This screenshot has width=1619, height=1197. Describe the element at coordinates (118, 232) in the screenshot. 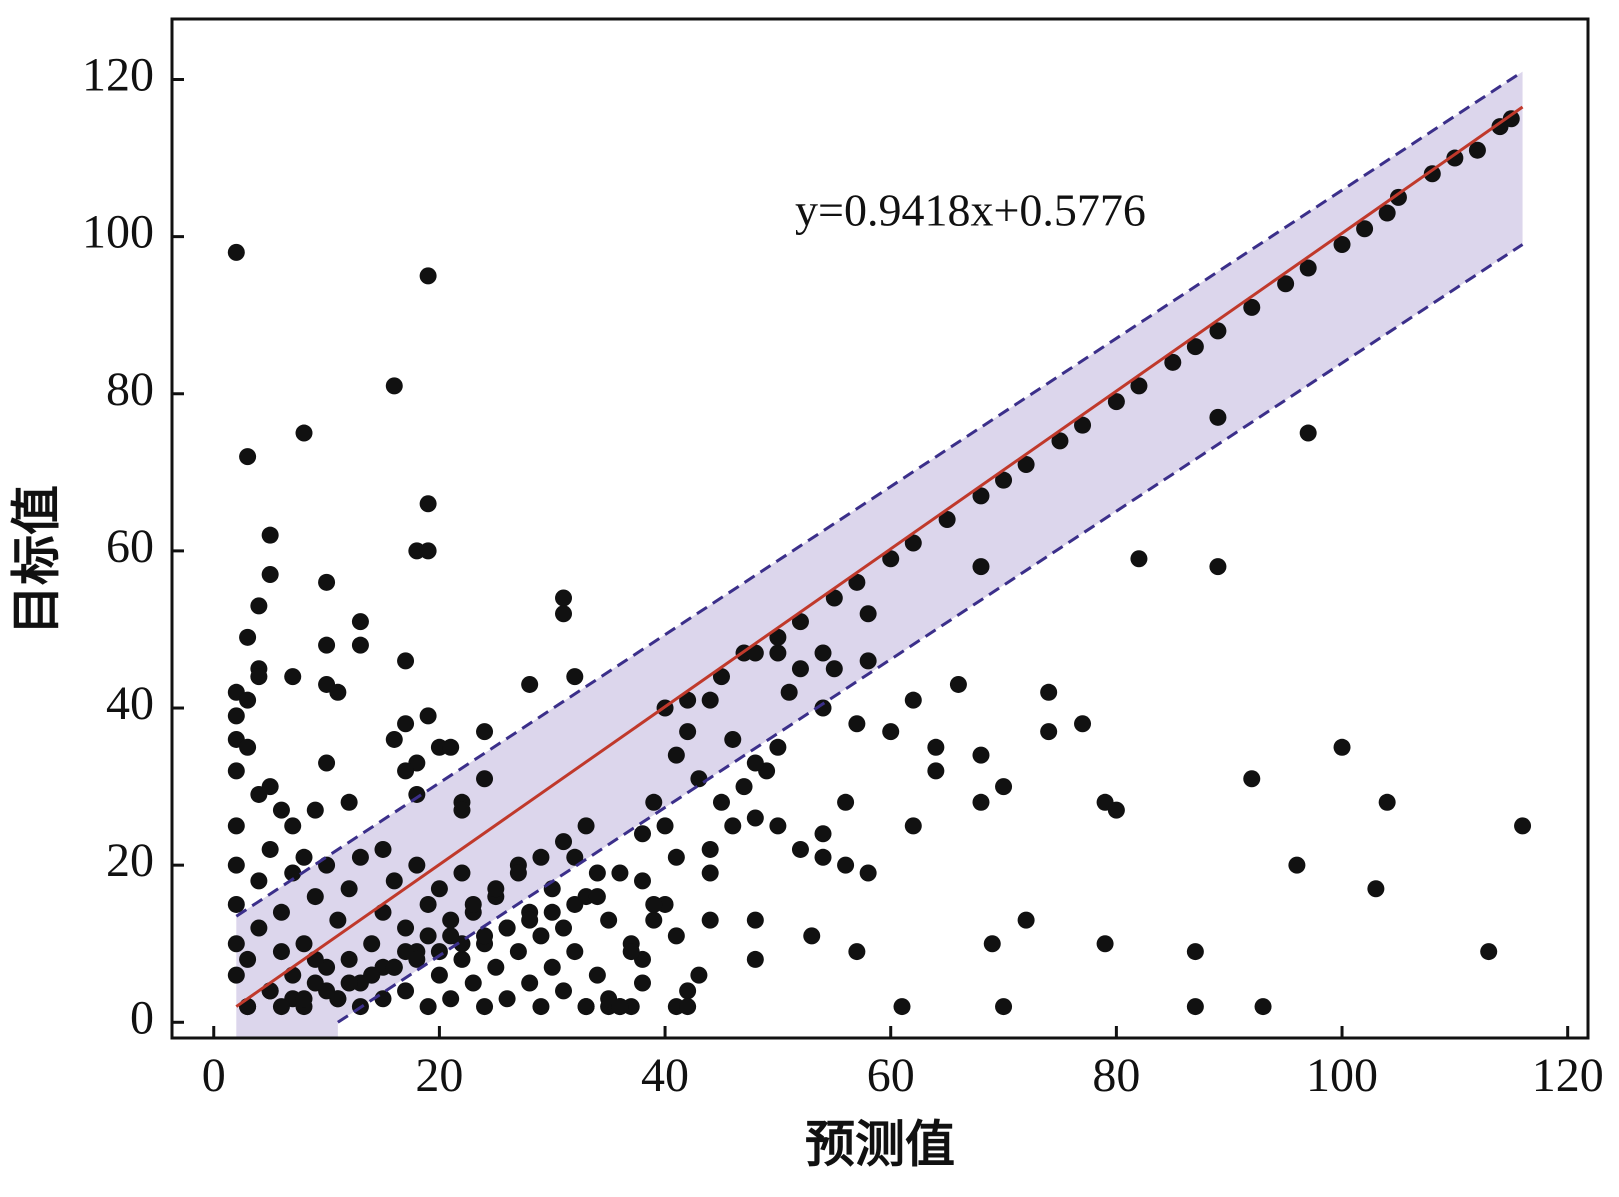

I see `y-tick-label: 100` at that location.